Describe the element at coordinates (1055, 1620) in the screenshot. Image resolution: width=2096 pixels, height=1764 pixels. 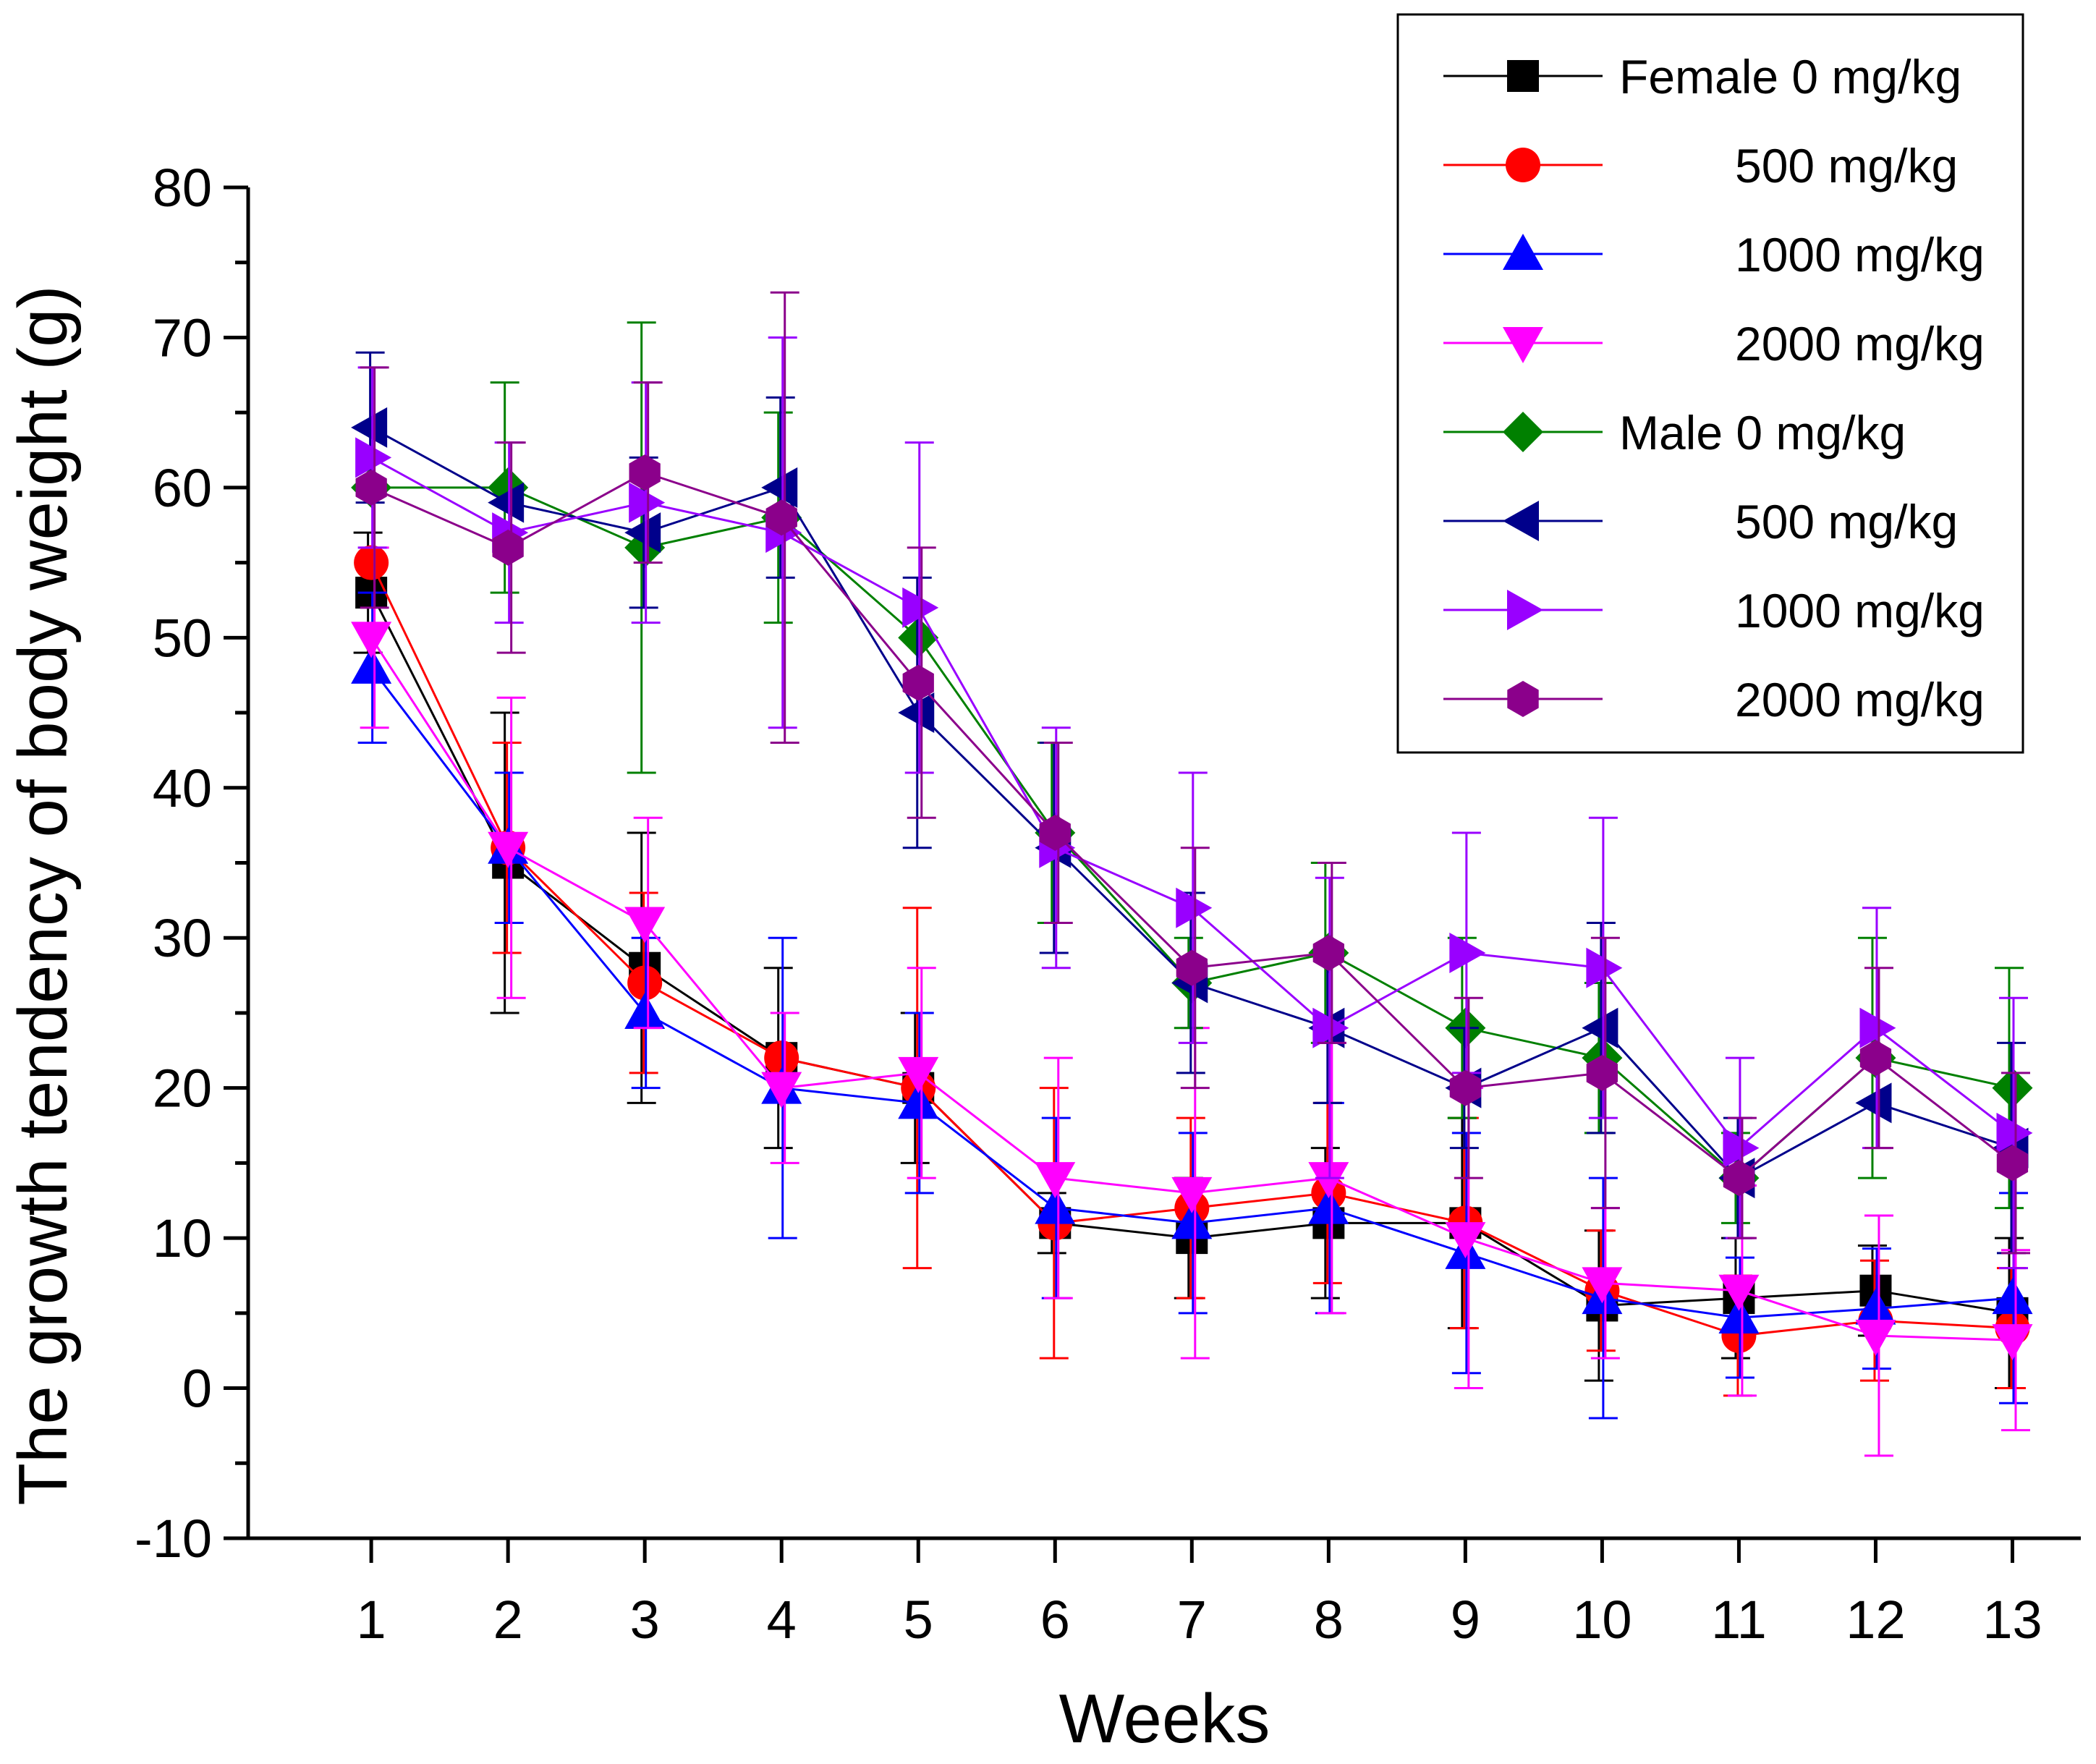
I see `x-tick-label: 6` at that location.